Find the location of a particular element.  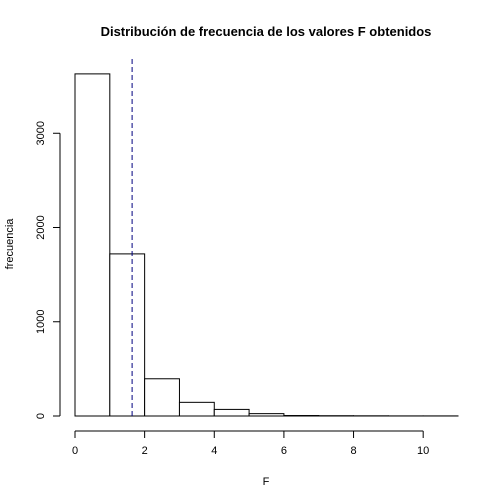

x-tick-label: 2 is located at coordinates (145, 451).